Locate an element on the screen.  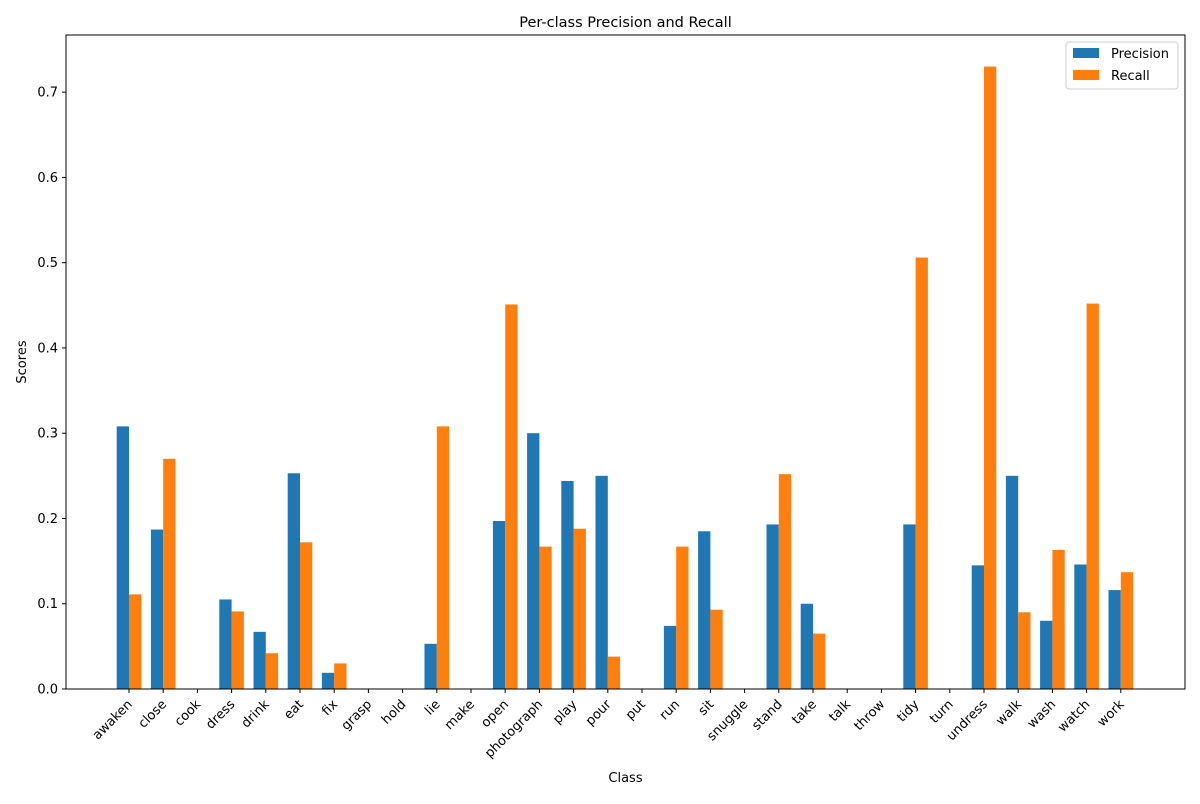
precision-bar-drink is located at coordinates (259, 660).